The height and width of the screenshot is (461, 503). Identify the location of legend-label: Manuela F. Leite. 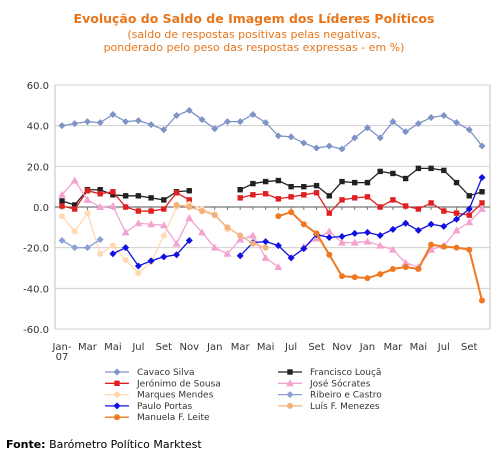
(173, 418).